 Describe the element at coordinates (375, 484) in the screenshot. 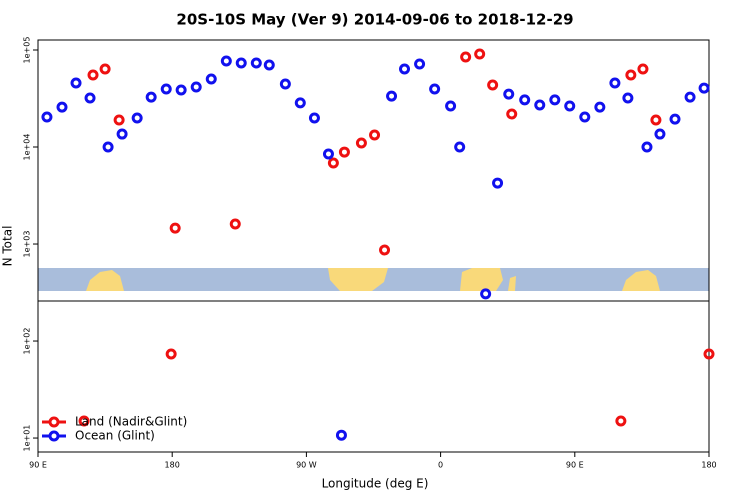

I see `x-axis-label: Longitude (deg E)` at that location.